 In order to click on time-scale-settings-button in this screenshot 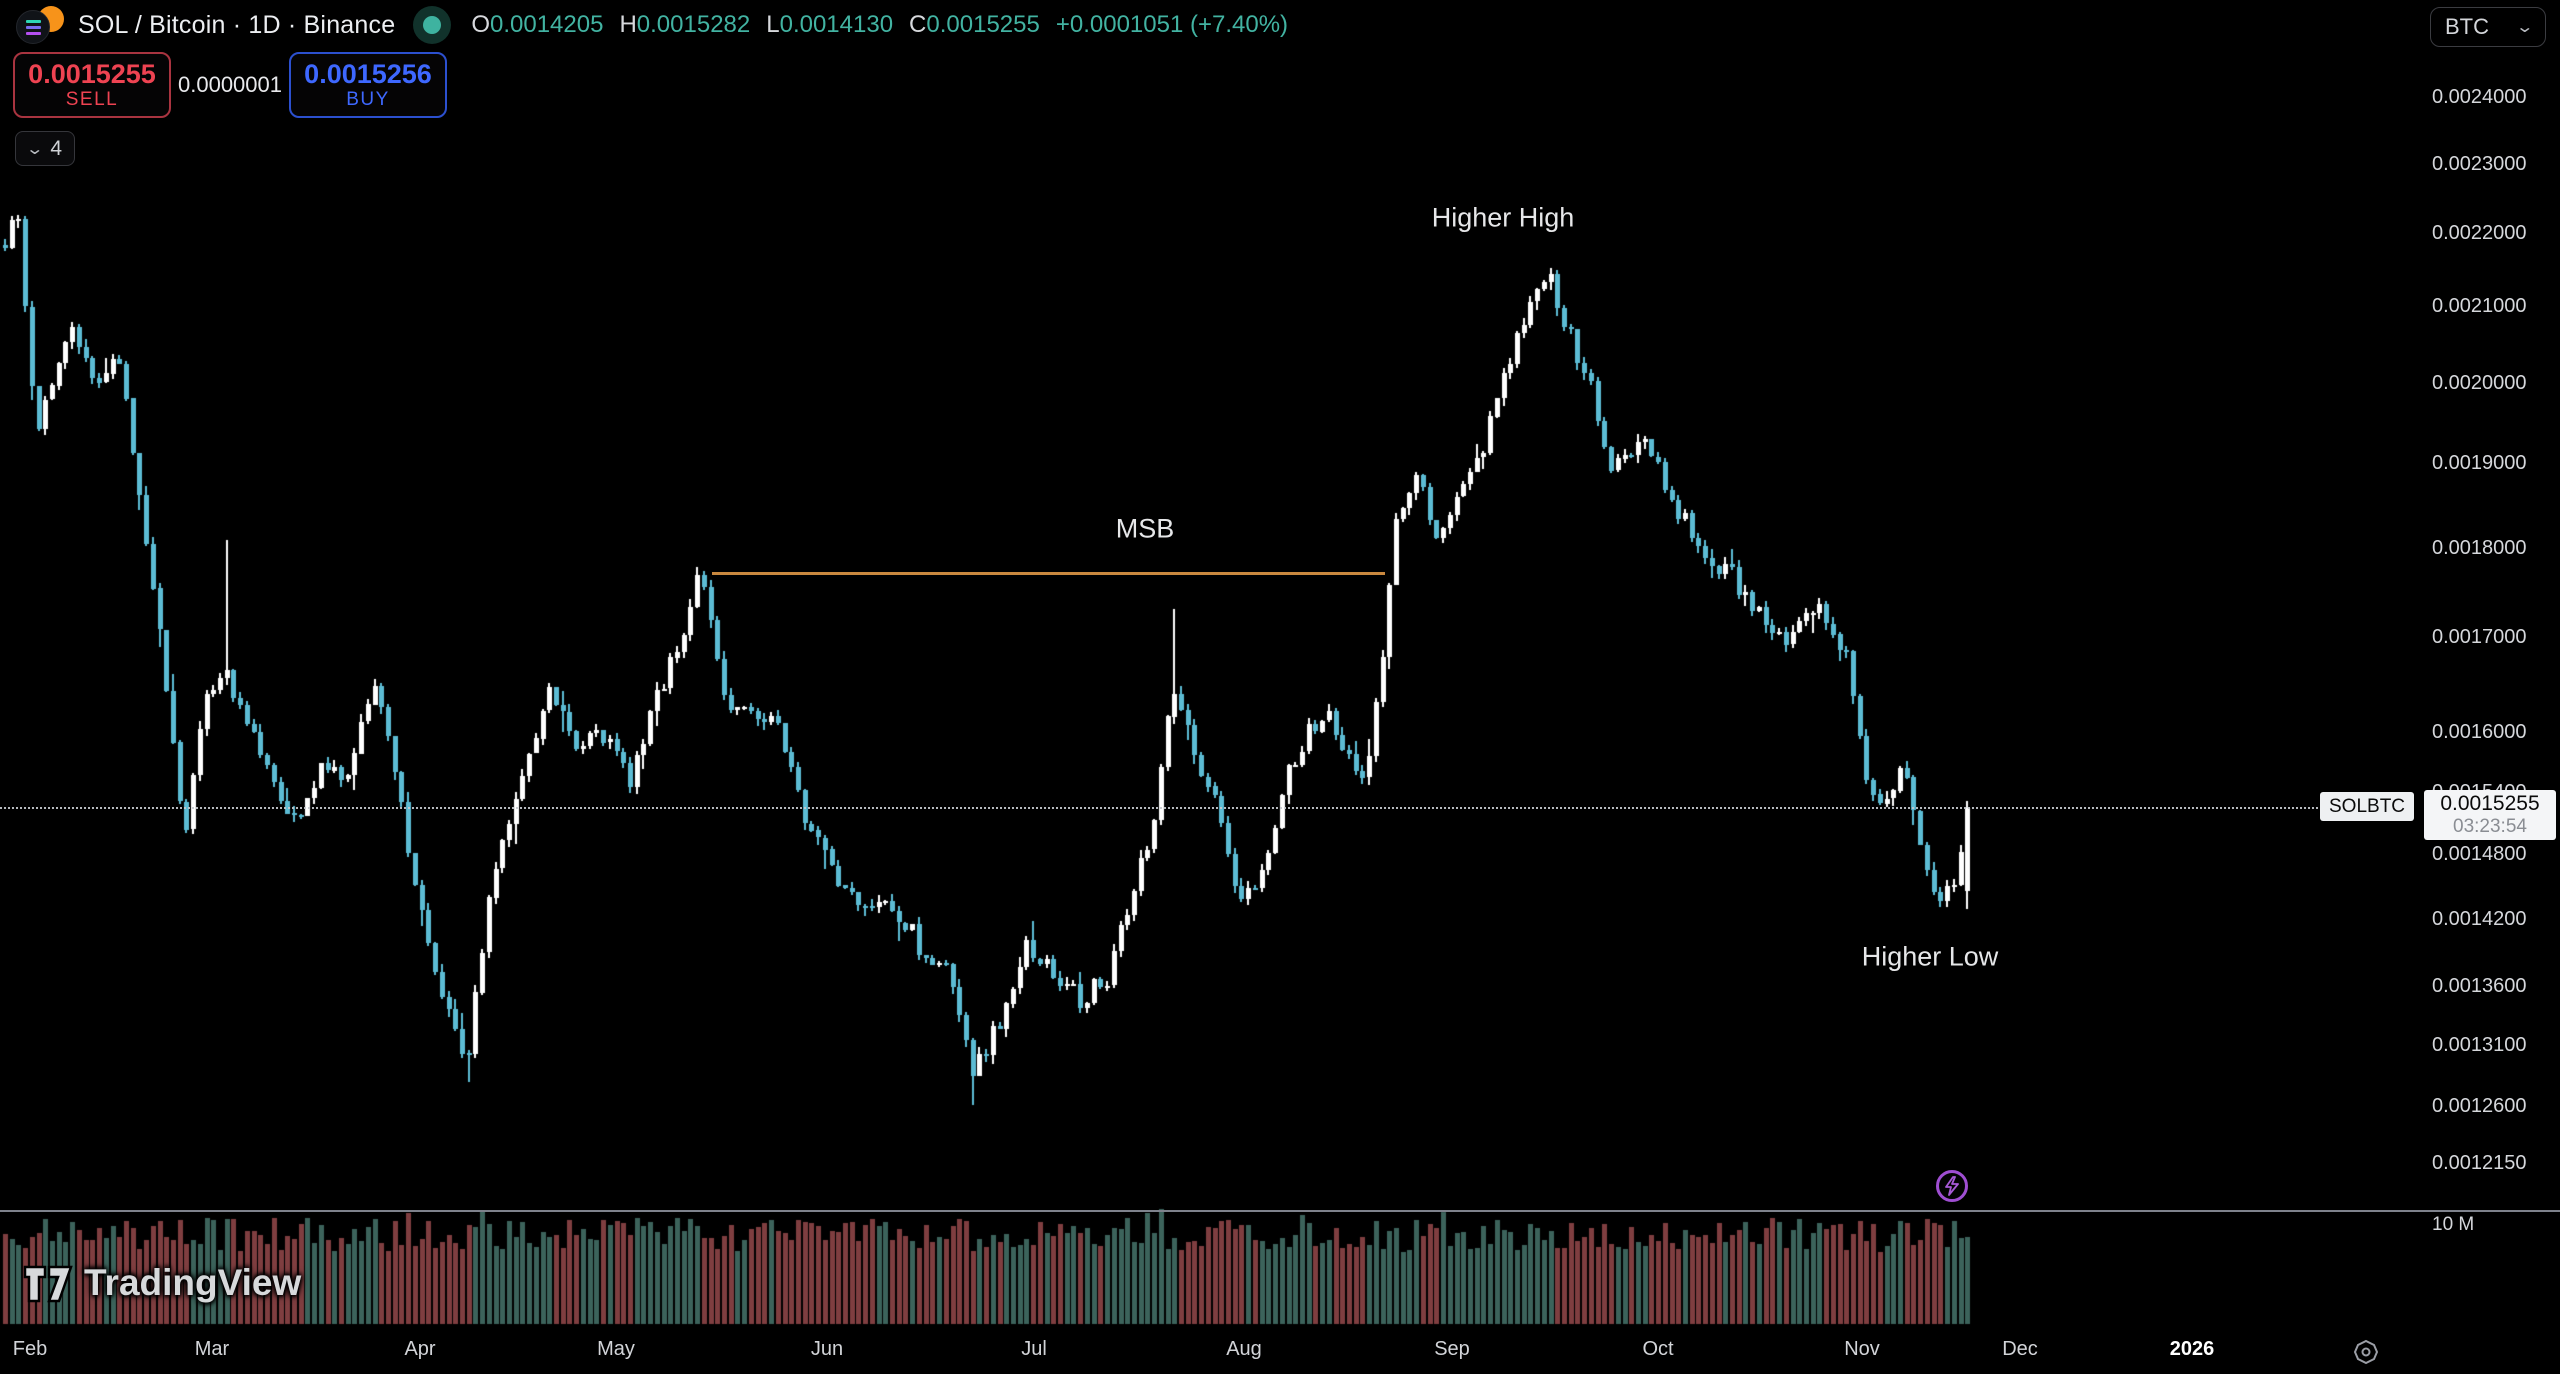, I will do `click(2366, 1352)`.